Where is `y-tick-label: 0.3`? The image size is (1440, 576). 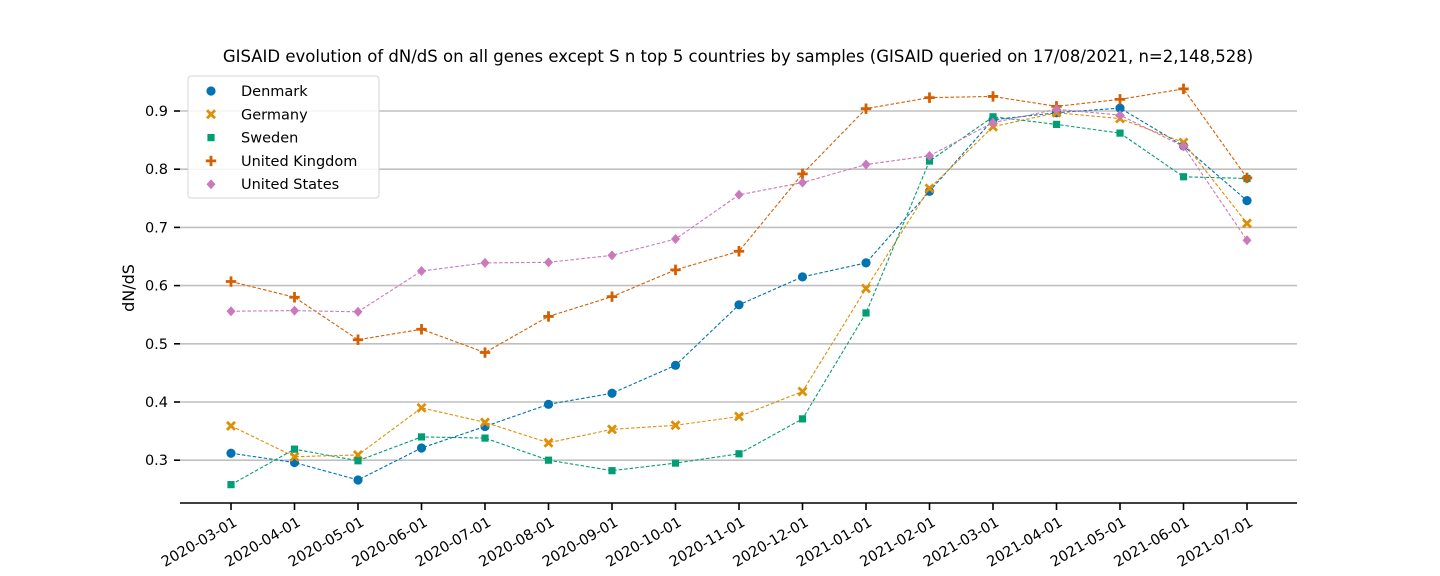
y-tick-label: 0.3 is located at coordinates (156, 461).